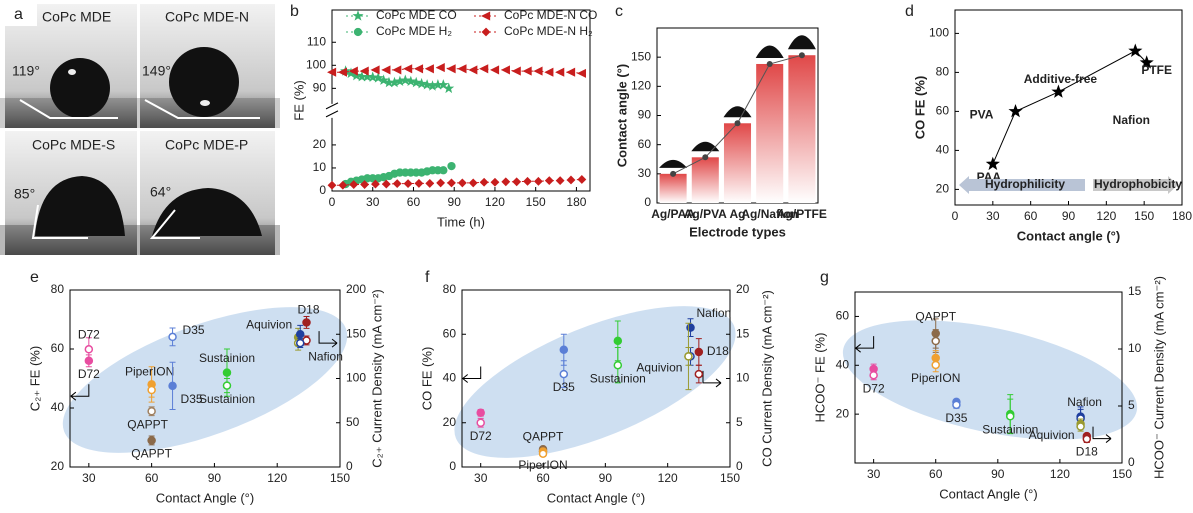 This screenshot has width=1193, height=513. Describe the element at coordinates (1061, 79) in the screenshot. I see `point-label: Additive-free` at that location.